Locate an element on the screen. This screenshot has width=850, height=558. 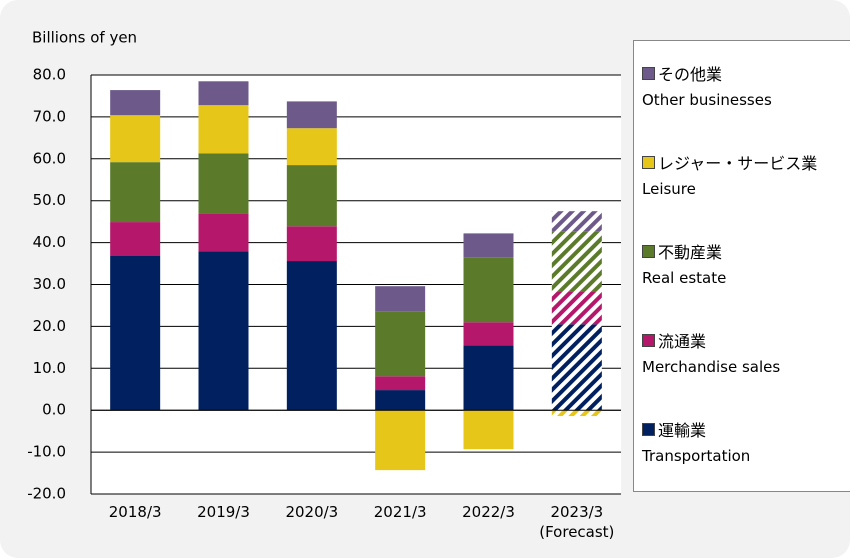
legend-label: レジャー・サービス業 is located at coordinates (738, 163).